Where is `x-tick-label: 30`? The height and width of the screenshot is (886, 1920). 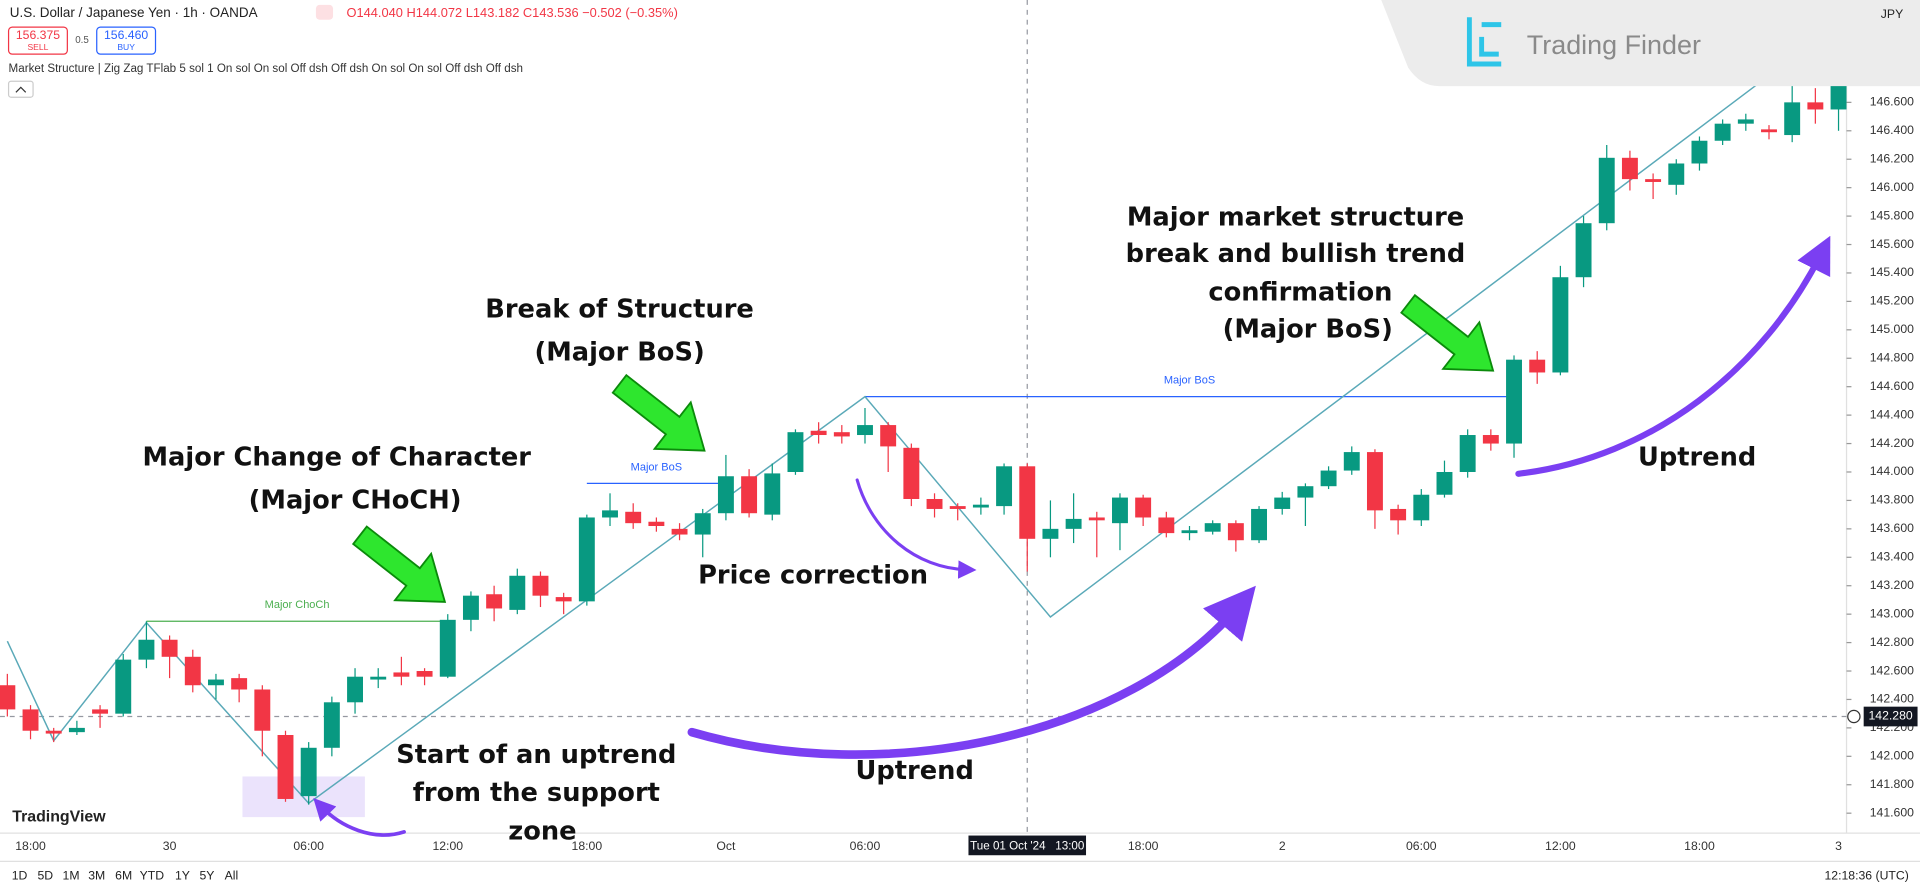 x-tick-label: 30 is located at coordinates (170, 846).